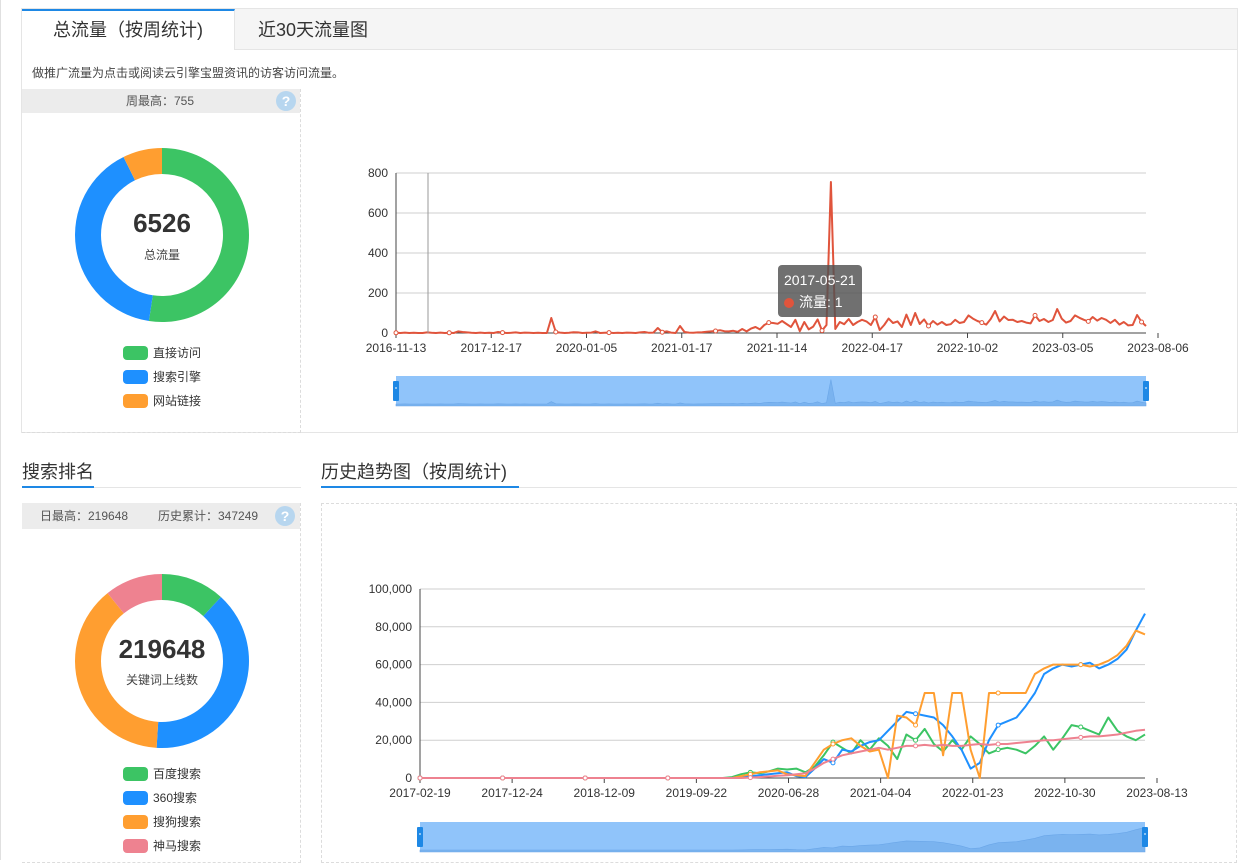 The height and width of the screenshot is (865, 1244). I want to click on search-stat-header: 日最高：219648 历史累计：347249 ?, so click(161, 516).